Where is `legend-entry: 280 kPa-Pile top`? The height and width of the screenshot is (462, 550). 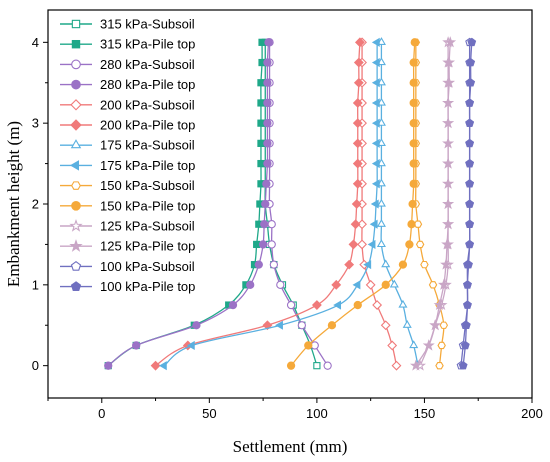
legend-entry: 280 kPa-Pile top is located at coordinates (127, 84).